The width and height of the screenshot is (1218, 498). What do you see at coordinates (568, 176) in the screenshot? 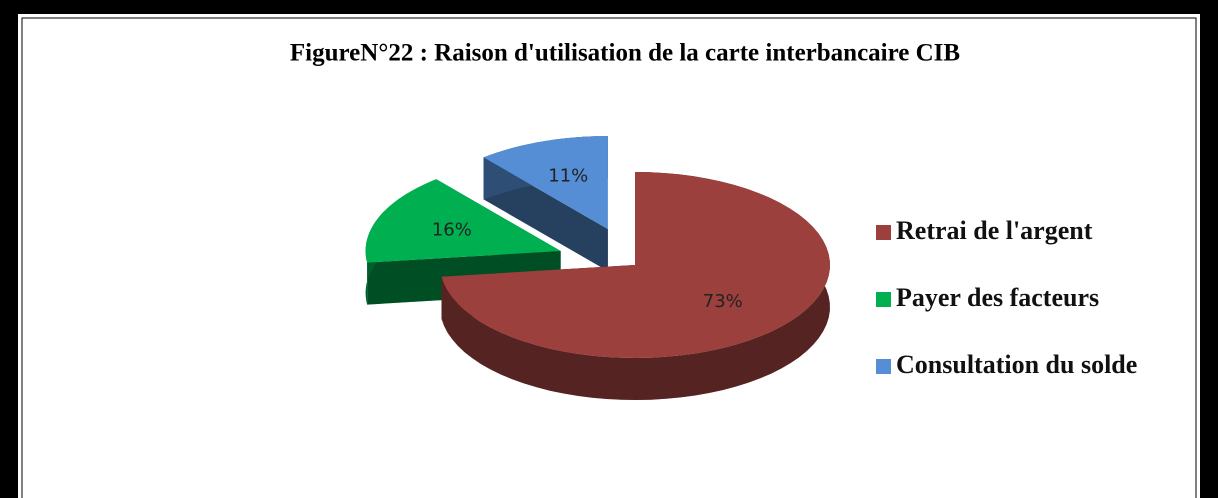
I see `data-label: 11%` at bounding box center [568, 176].